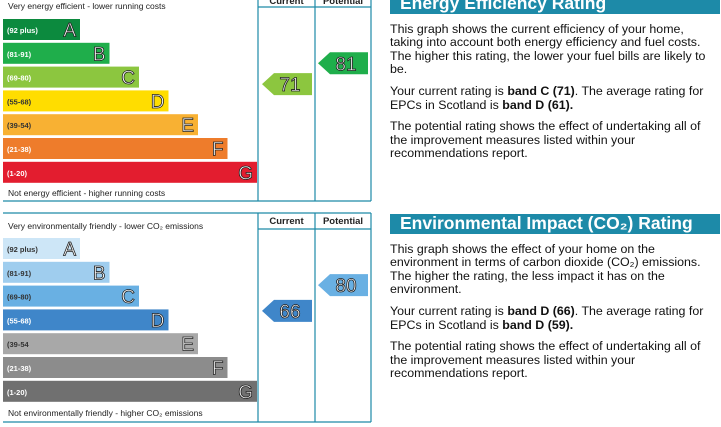 Image resolution: width=721 pixels, height=427 pixels. Describe the element at coordinates (555, 7) in the screenshot. I see `section-title: Energy Efficiency Rating` at that location.